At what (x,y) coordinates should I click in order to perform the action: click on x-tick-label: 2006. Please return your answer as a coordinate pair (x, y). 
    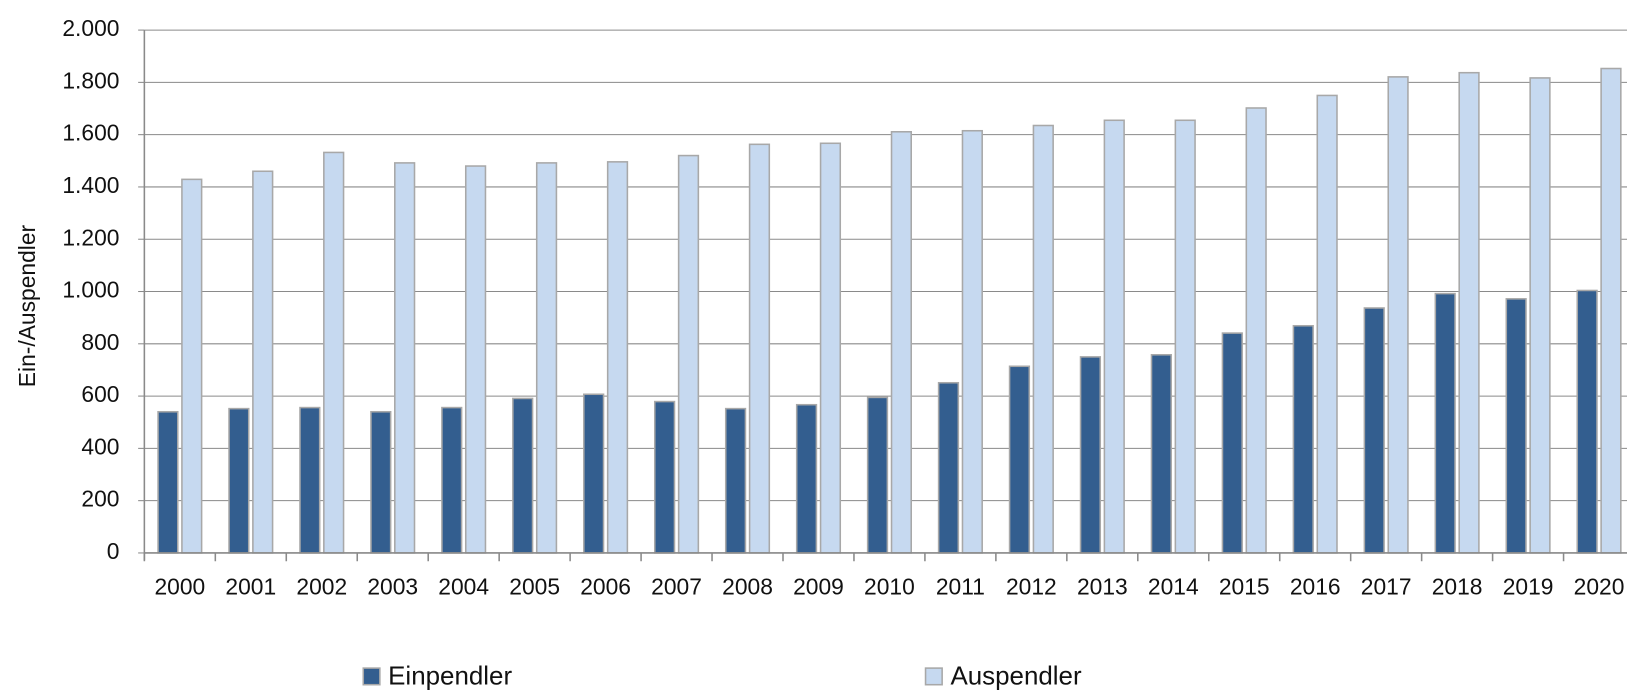
    Looking at the image, I should click on (605, 586).